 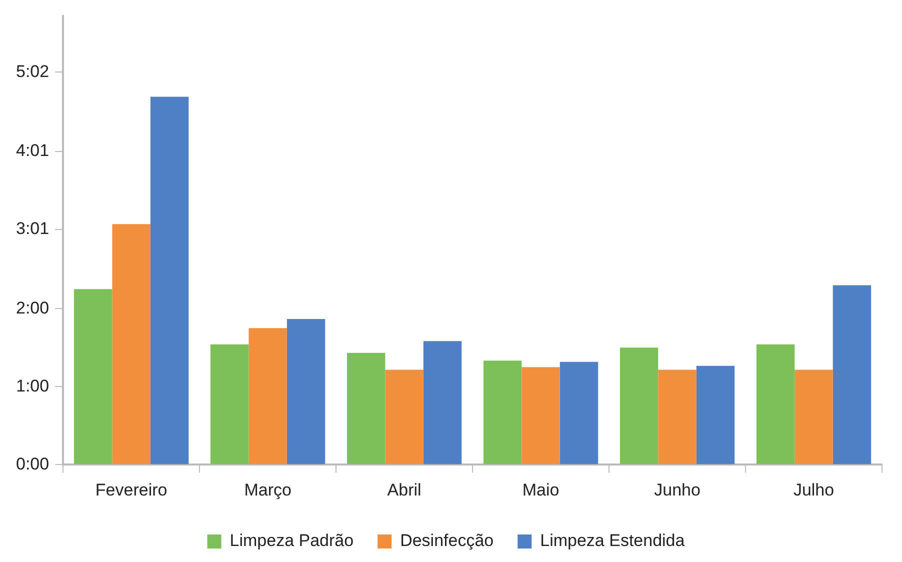 What do you see at coordinates (292, 540) in the screenshot?
I see `legend-label: Limpeza Padrão` at bounding box center [292, 540].